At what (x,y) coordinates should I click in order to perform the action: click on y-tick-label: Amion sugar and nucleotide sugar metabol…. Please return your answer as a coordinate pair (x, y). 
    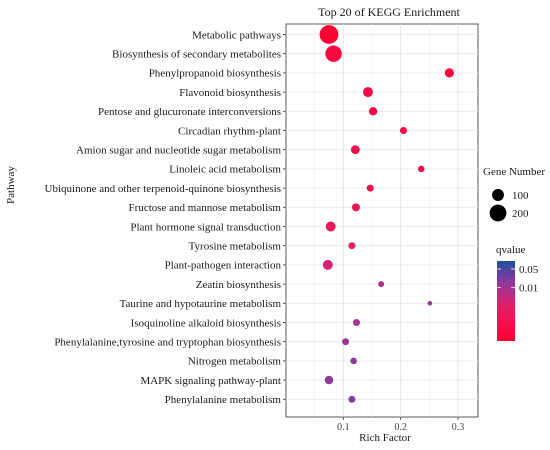
    Looking at the image, I should click on (178, 151).